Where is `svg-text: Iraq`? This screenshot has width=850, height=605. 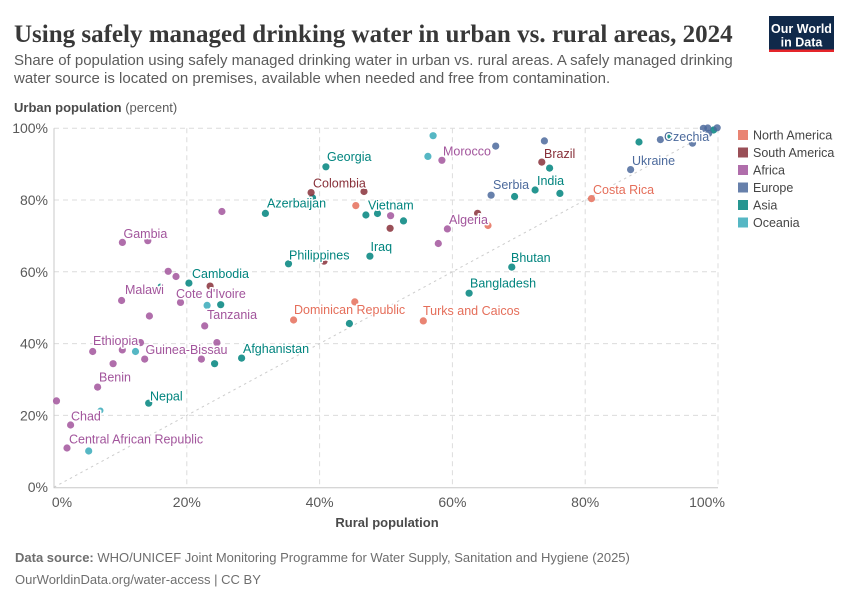 svg-text: Iraq is located at coordinates (382, 247).